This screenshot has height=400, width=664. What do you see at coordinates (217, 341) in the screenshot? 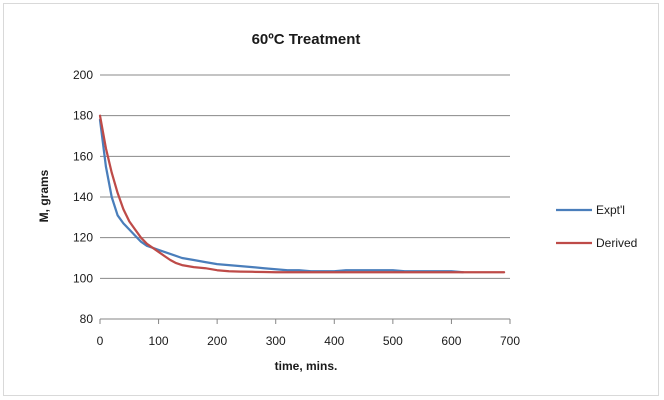
I see `x-tick-label: 200` at bounding box center [217, 341].